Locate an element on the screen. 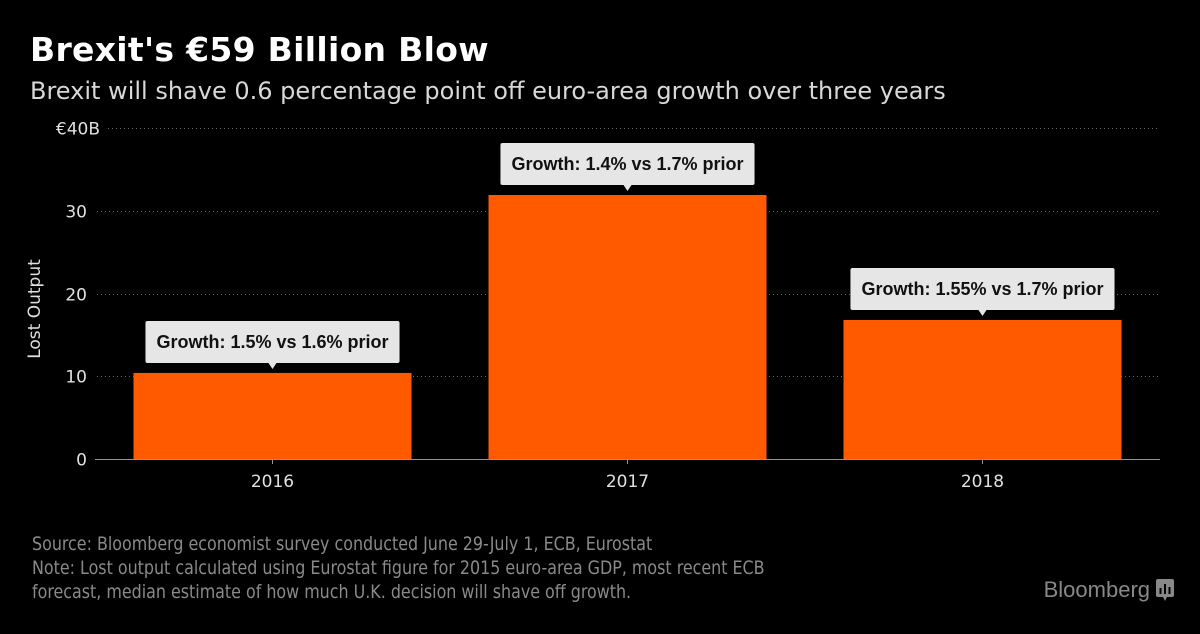 This screenshot has height=634, width=1200. callout-text: Growth: 1.5% vs 1.6% prior is located at coordinates (272, 342).